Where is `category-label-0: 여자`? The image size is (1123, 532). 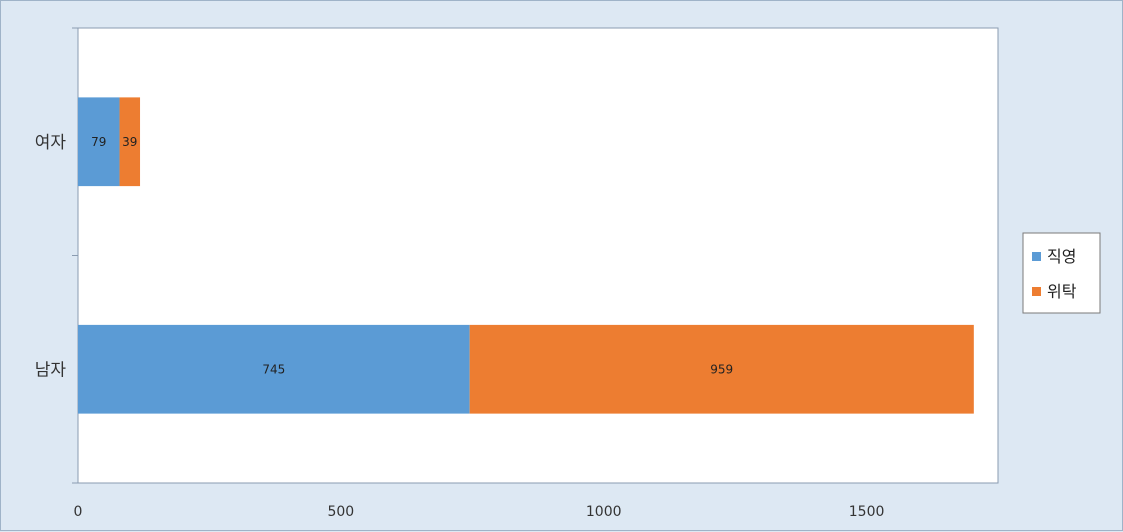 category-label-0: 여자 is located at coordinates (51, 143).